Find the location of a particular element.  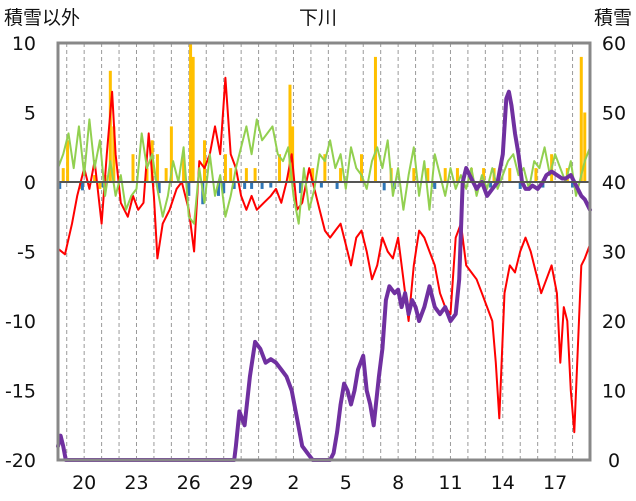

right-tick-label: 60 is located at coordinates (614, 44).